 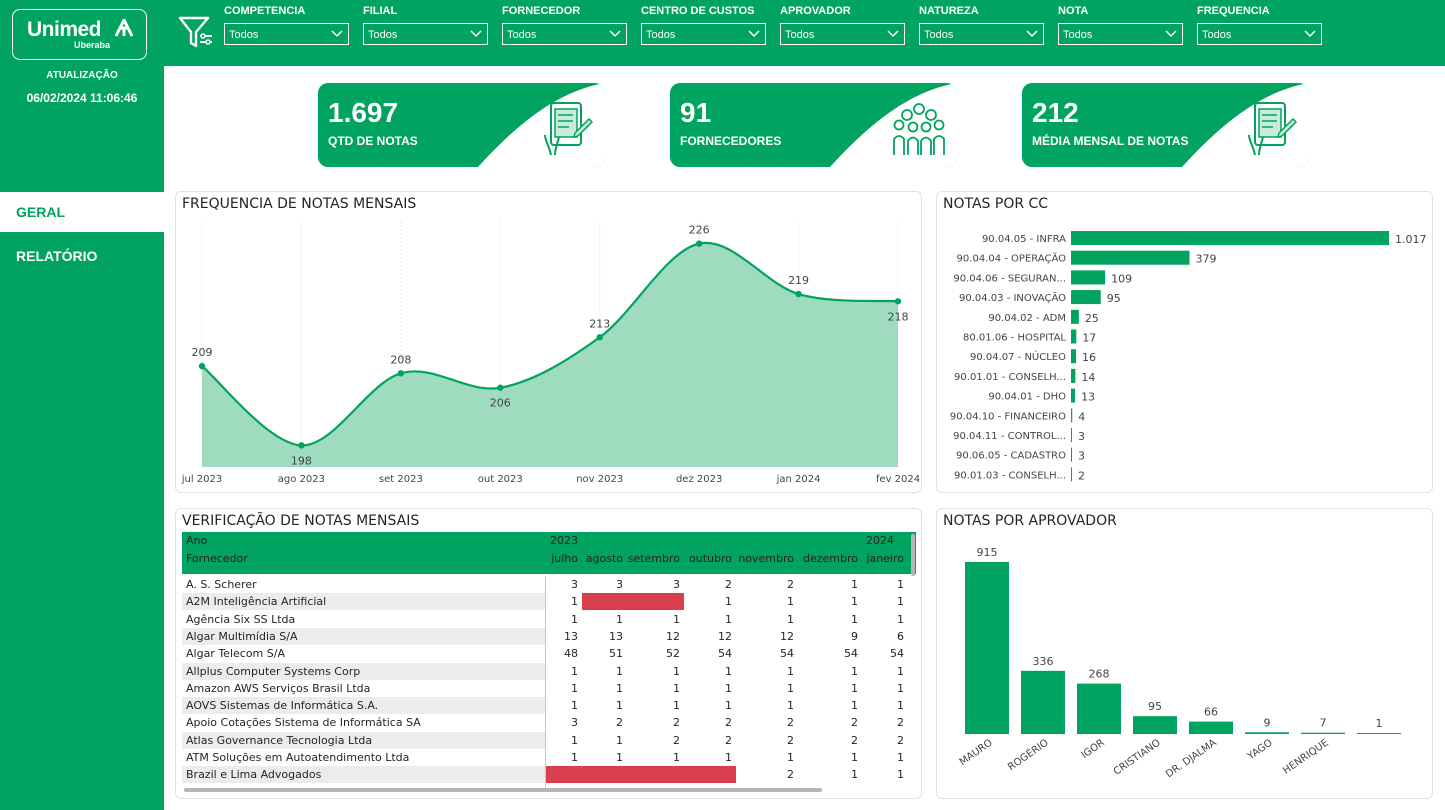 I want to click on value-cell: 3, so click(x=619, y=584).